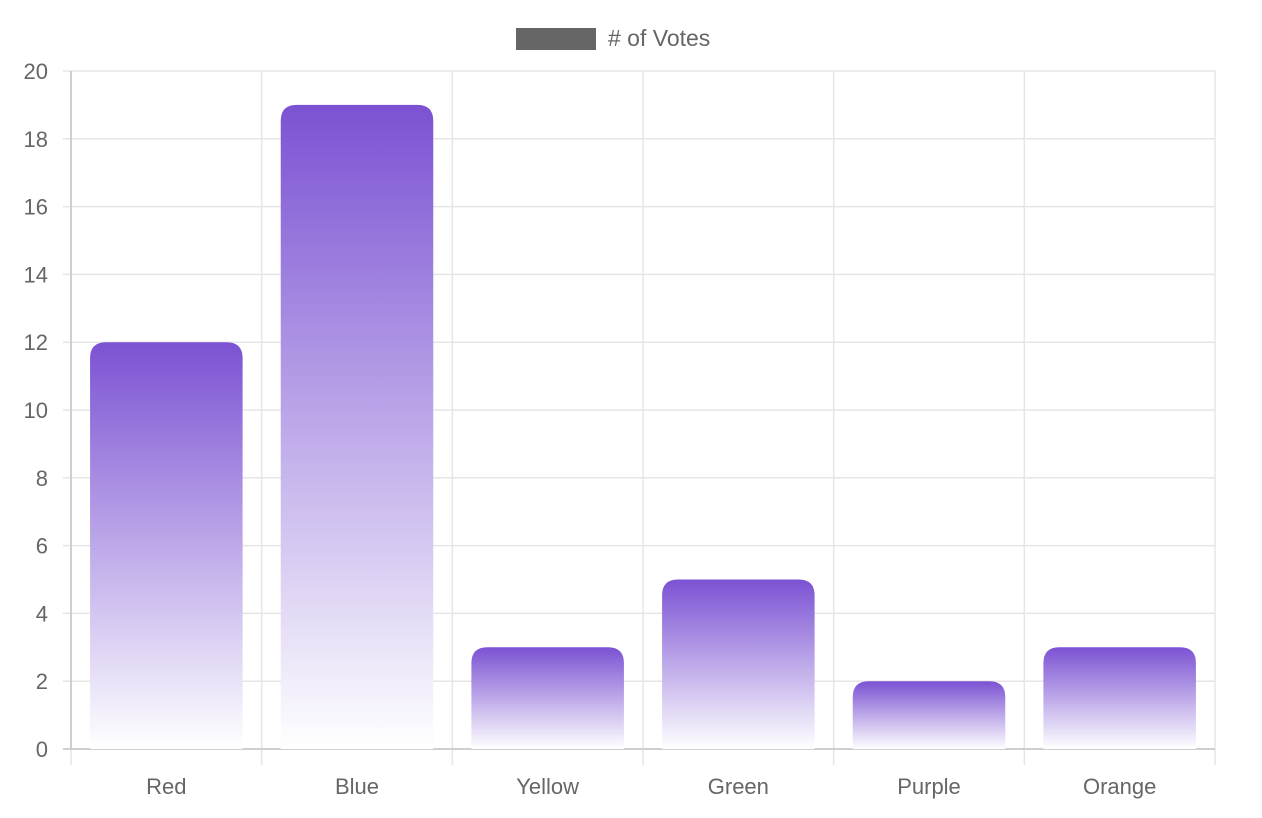 The height and width of the screenshot is (818, 1262). What do you see at coordinates (36, 342) in the screenshot?
I see `y-tick-label: 12` at bounding box center [36, 342].